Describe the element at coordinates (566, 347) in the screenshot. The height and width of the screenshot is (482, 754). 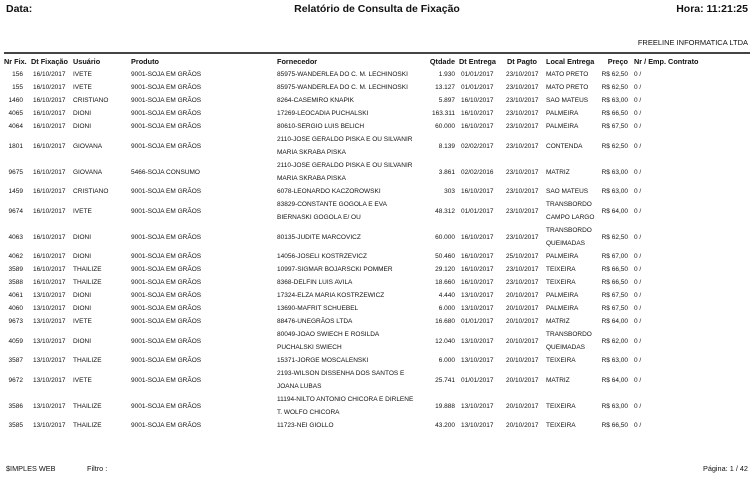
I see `cell-local-entrega-text: QUEIMADAS` at that location.